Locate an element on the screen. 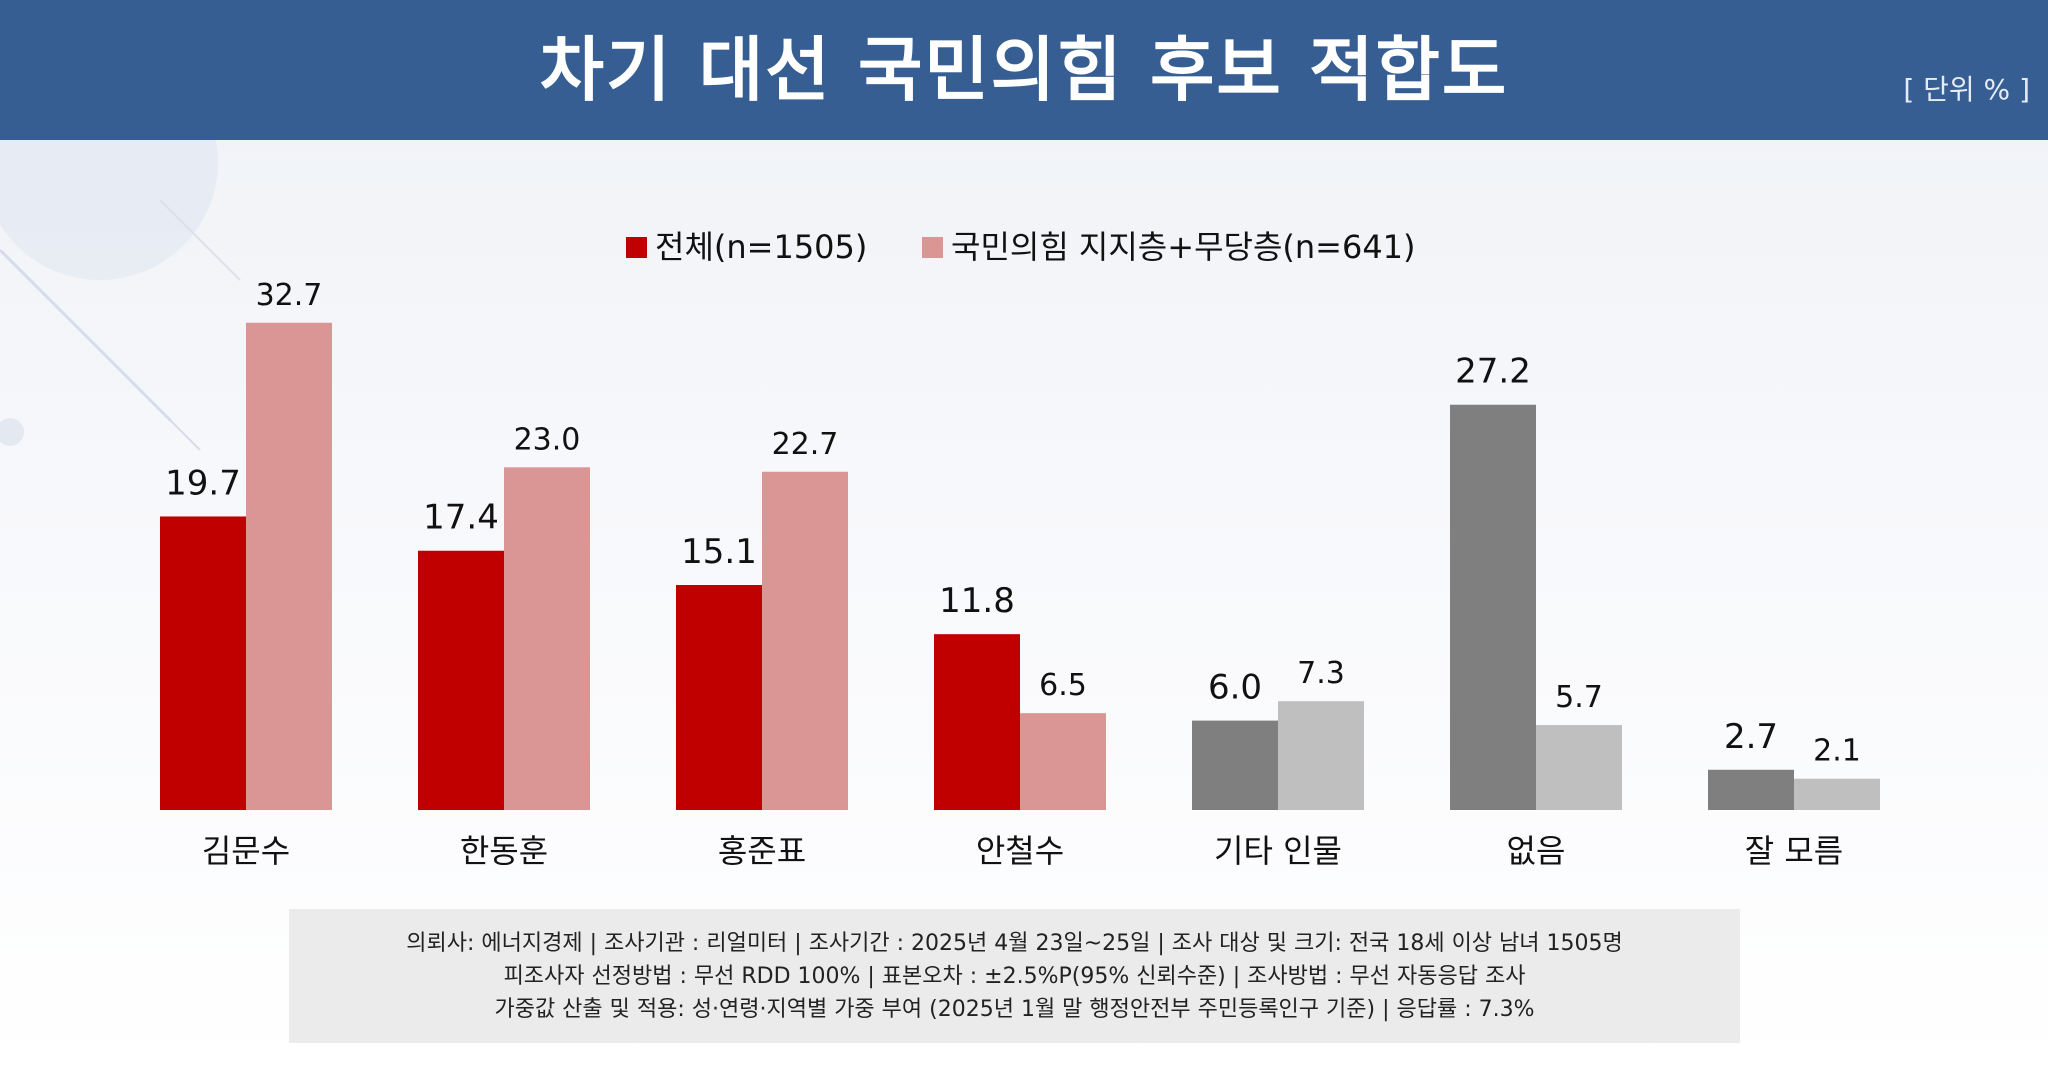 The height and width of the screenshot is (1070, 2048). category-label-2: 홍준표 is located at coordinates (762, 851).